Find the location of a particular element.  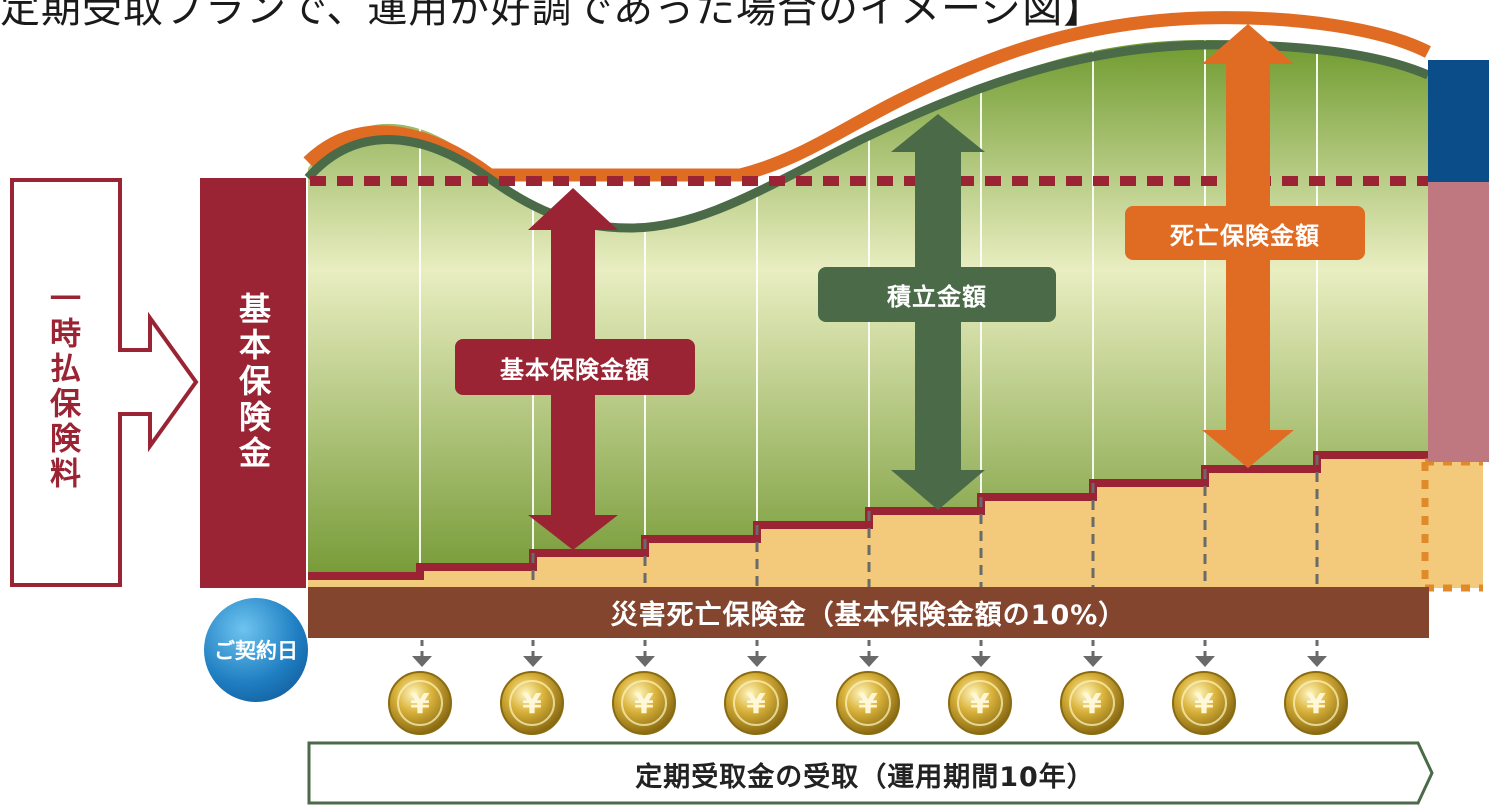

page-title: 定期受取プランで、運用が好調であった場合のイメージ図】 is located at coordinates (552, 16).